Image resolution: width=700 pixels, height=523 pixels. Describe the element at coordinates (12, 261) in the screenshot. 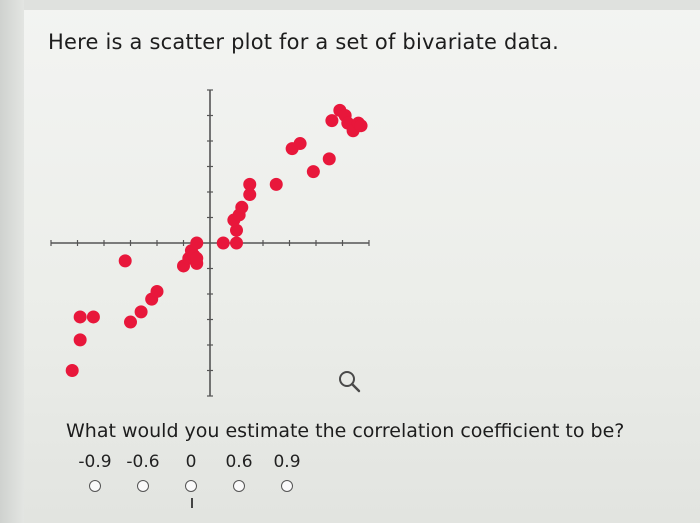

I see `left-panel-edge` at that location.